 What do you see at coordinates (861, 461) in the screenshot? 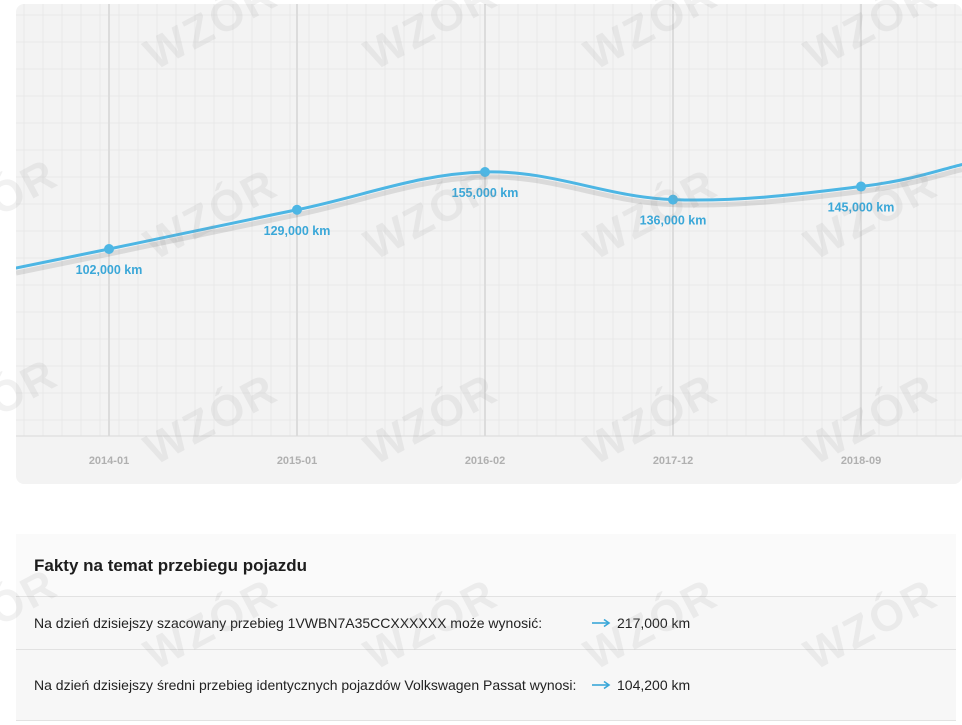
I see `x-tick-label: 2018-09` at bounding box center [861, 461].